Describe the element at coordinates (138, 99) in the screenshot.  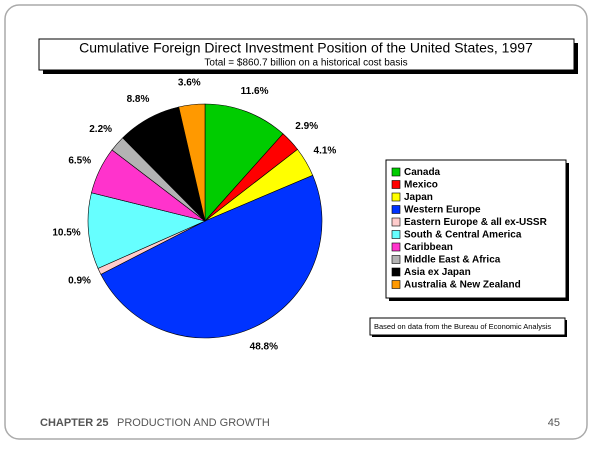
I see `data-label: 8.8%` at that location.